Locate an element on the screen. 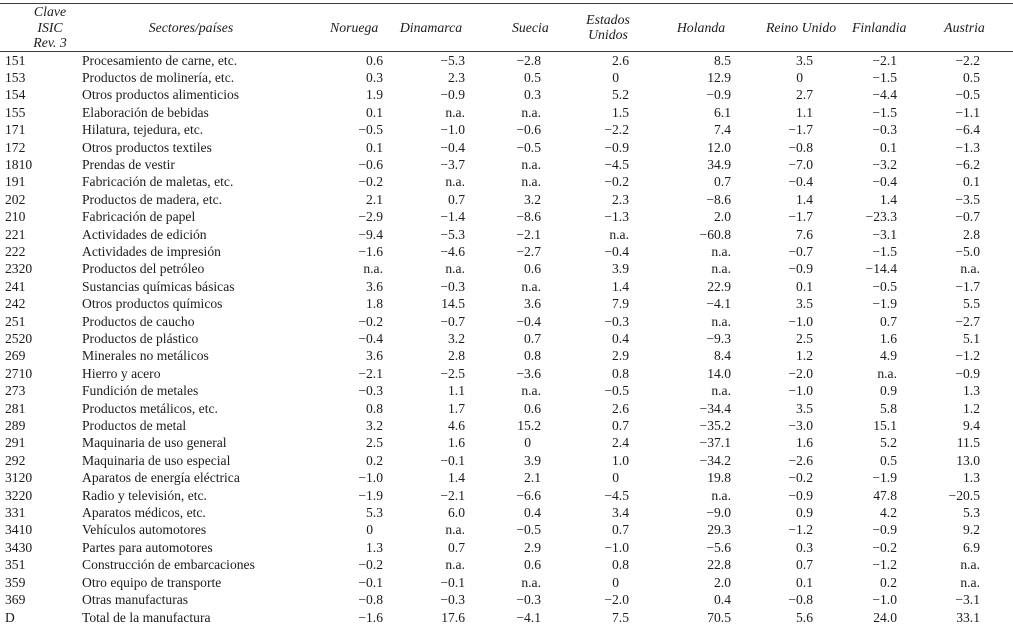 The width and height of the screenshot is (1013, 625). value-cell: 47.8 is located at coordinates (885, 495).